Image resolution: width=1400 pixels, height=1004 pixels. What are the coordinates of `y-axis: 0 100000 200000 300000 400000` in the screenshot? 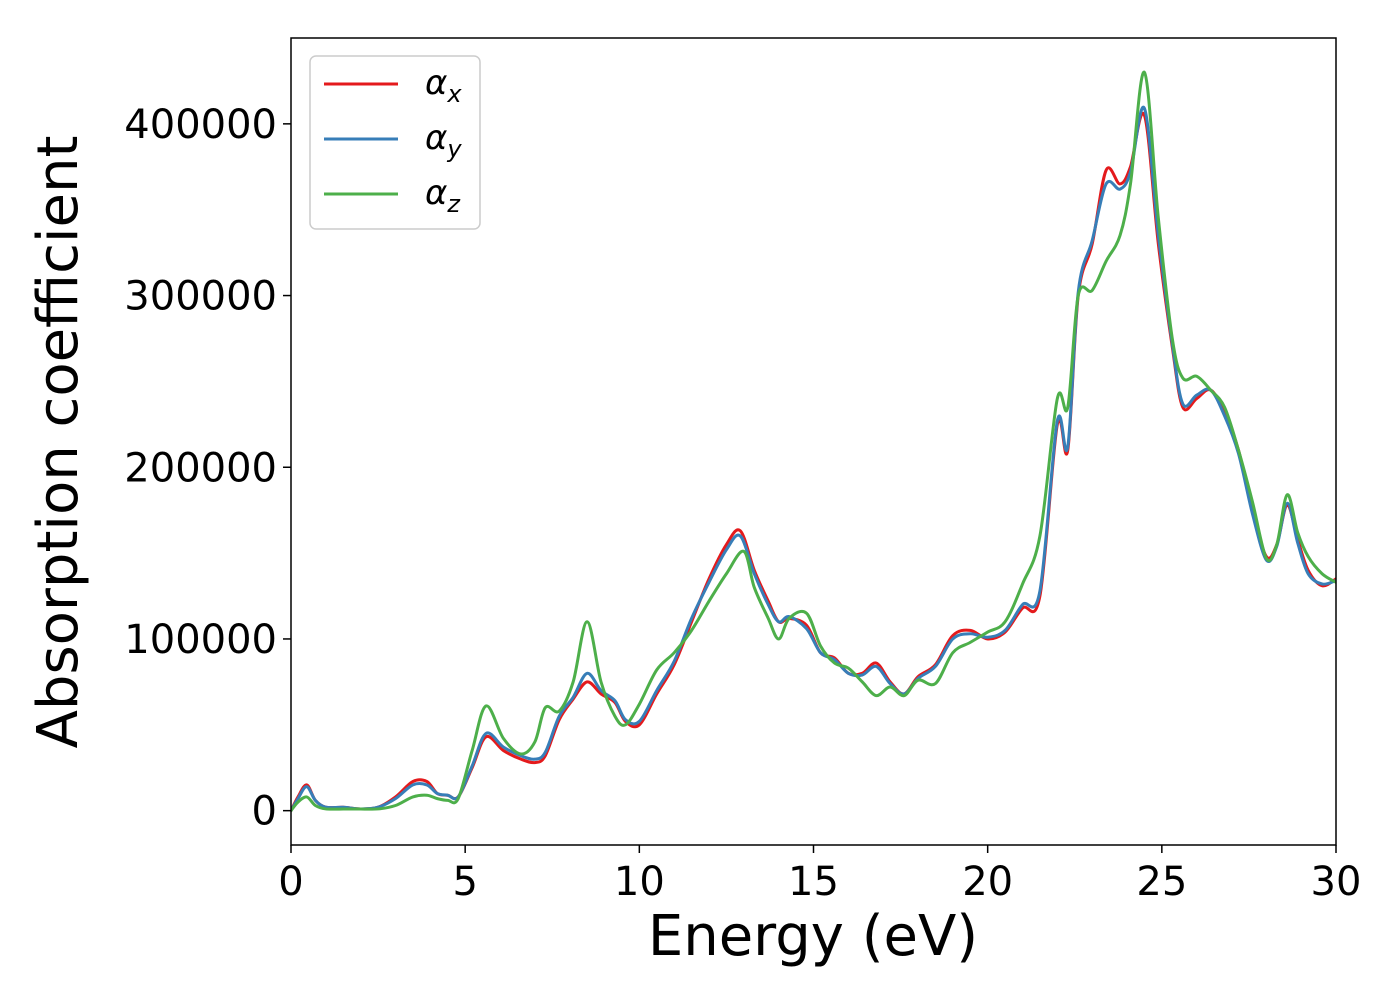 It's located at (207, 468).